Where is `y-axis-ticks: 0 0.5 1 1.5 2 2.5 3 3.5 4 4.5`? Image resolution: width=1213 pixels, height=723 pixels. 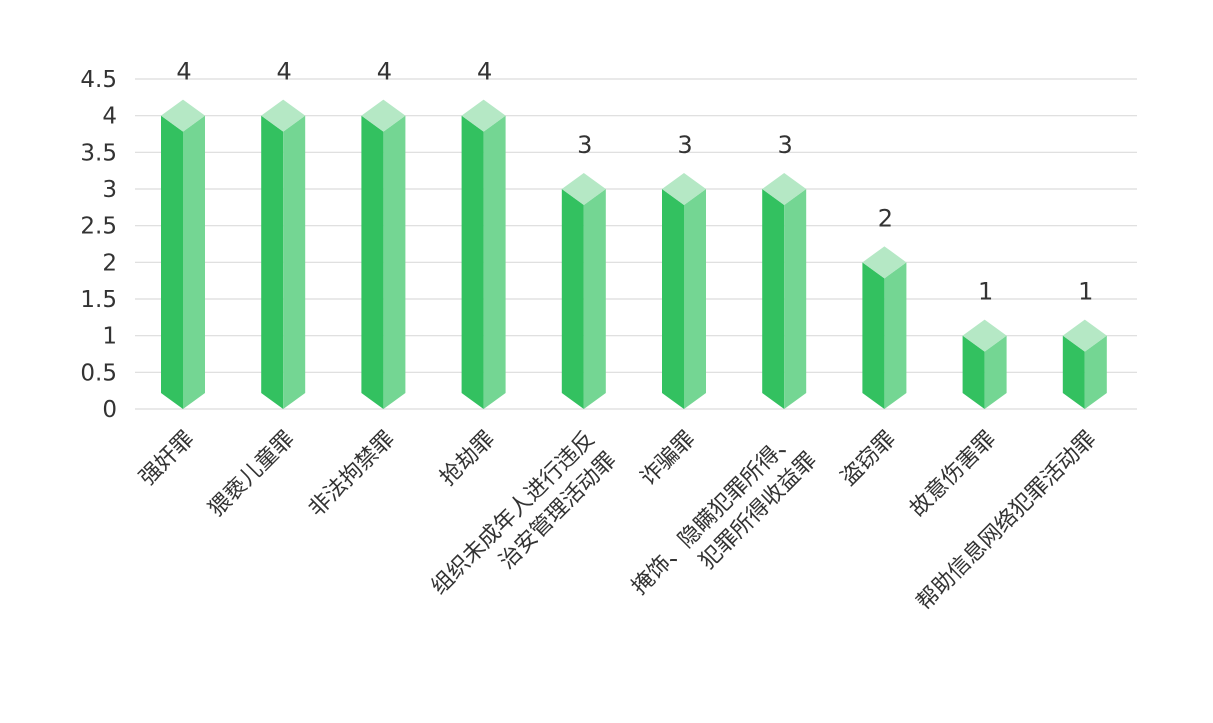
y-axis-ticks: 0 0.5 1 1.5 2 2.5 3 3.5 4 4.5 is located at coordinates (98, 245).